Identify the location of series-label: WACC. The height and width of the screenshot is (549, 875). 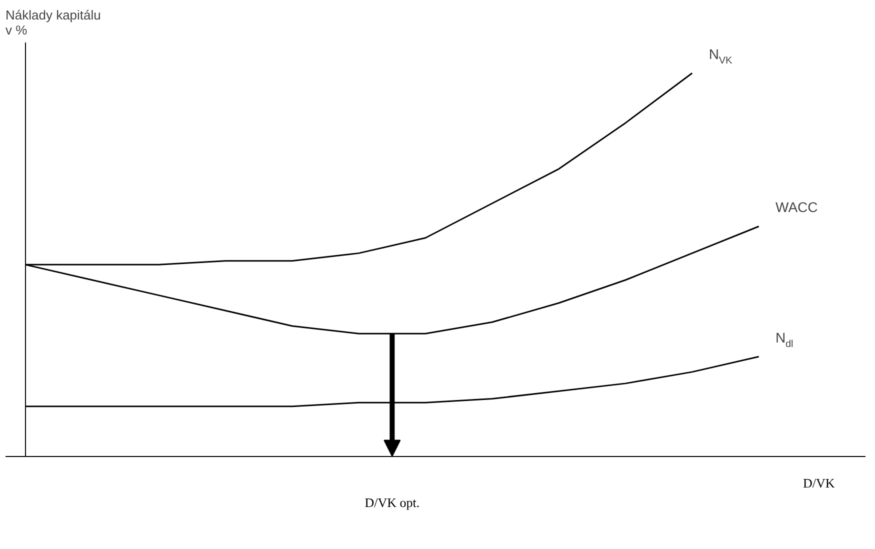
(797, 207).